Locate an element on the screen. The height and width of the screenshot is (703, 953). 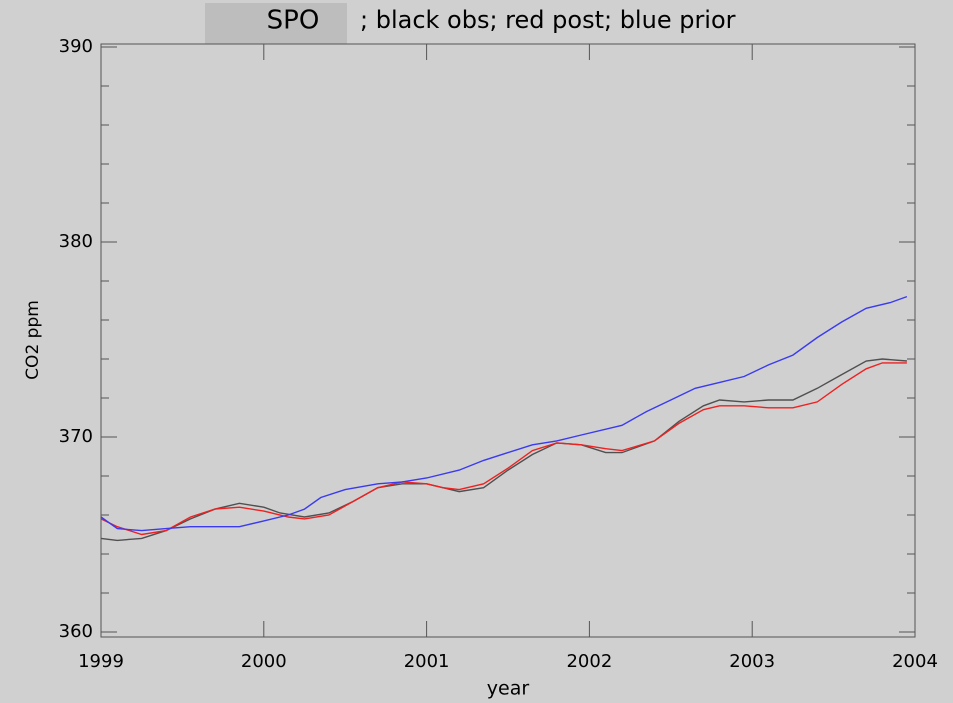
x-tick-label: 1999 is located at coordinates (101, 661).